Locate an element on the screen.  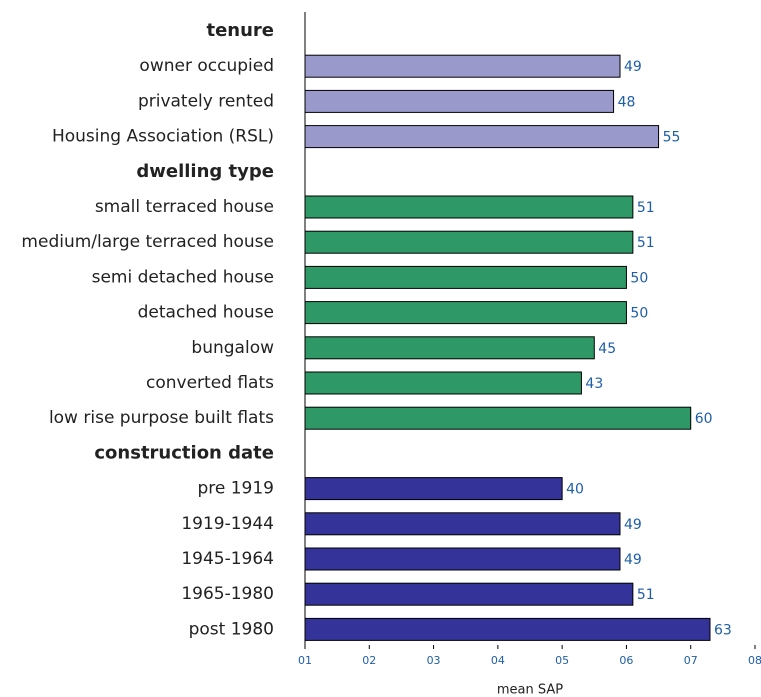
value-label: 60 is located at coordinates (704, 419).